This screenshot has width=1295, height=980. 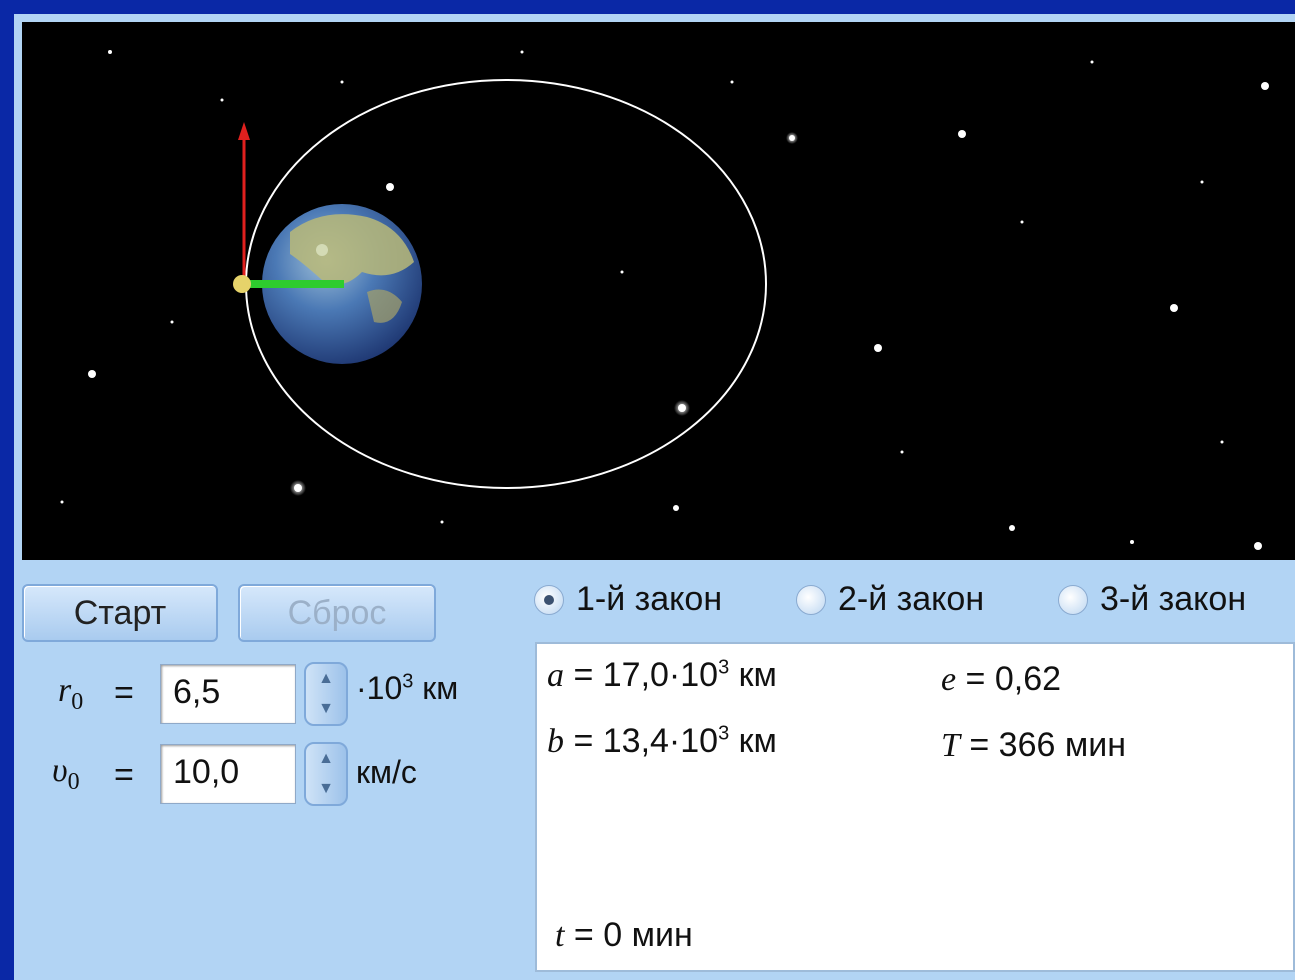 I want to click on v0-equals: =, so click(x=124, y=775).